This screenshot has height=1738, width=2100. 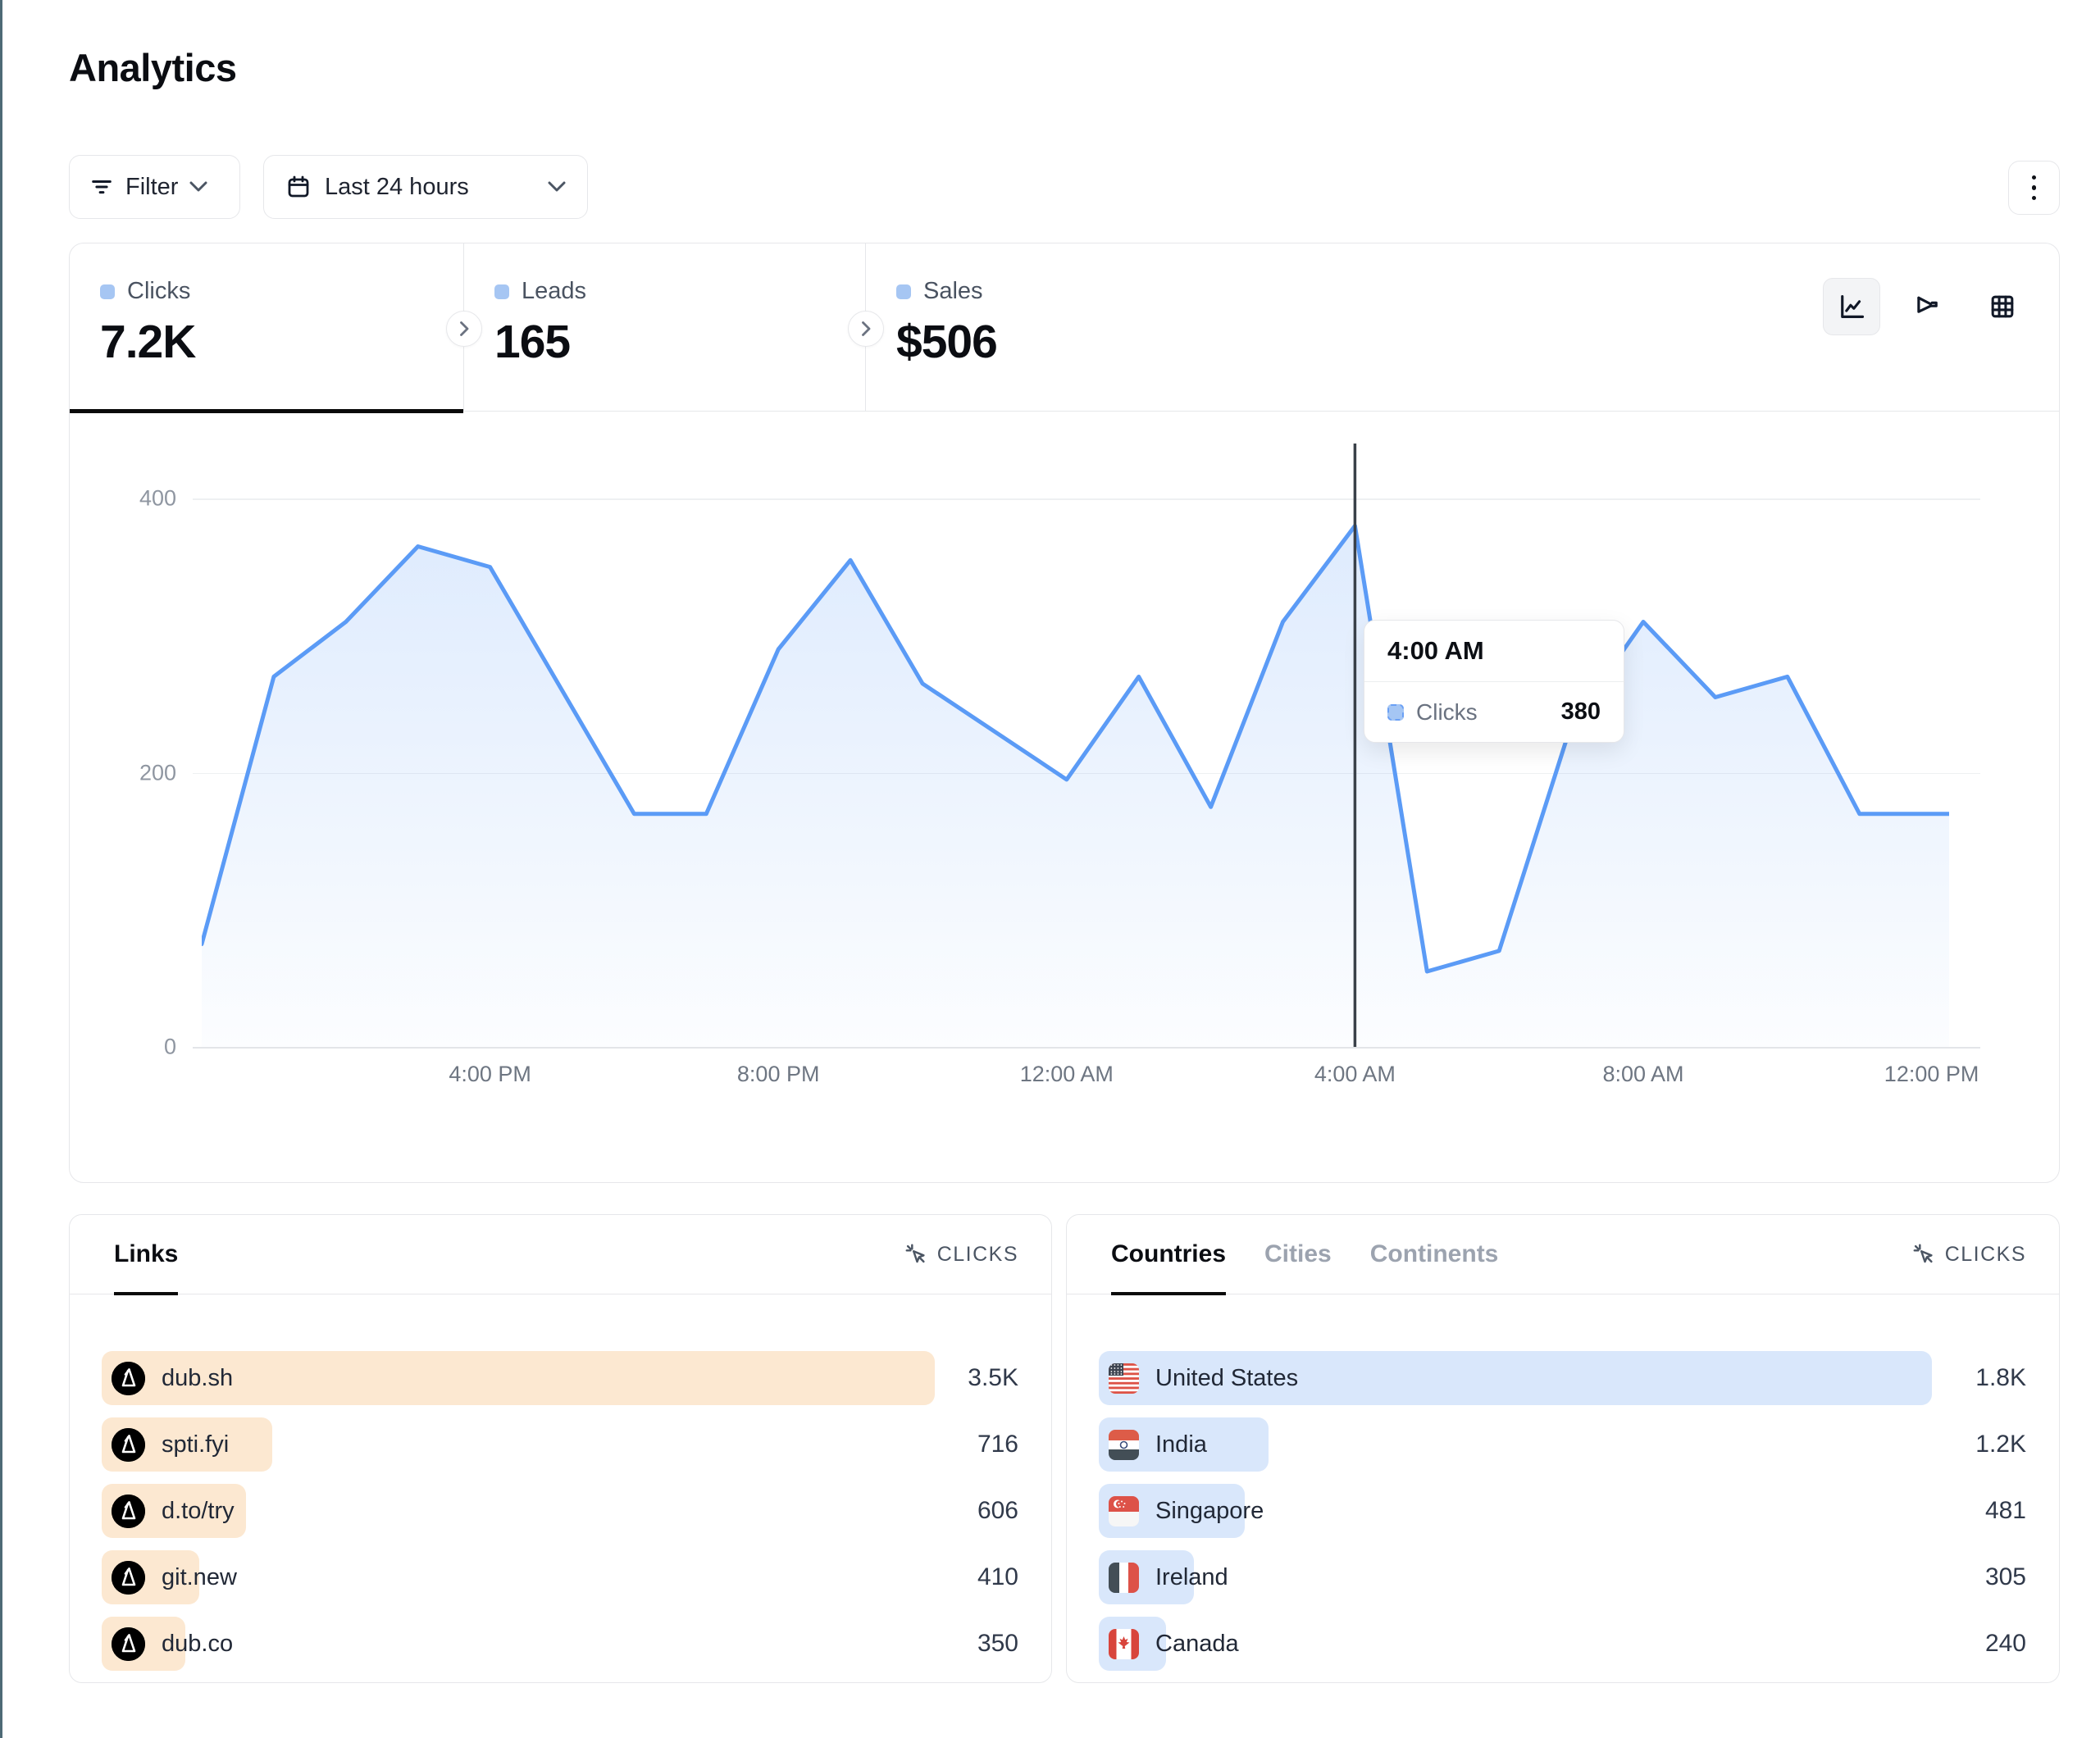 I want to click on calendar-icon, so click(x=298, y=187).